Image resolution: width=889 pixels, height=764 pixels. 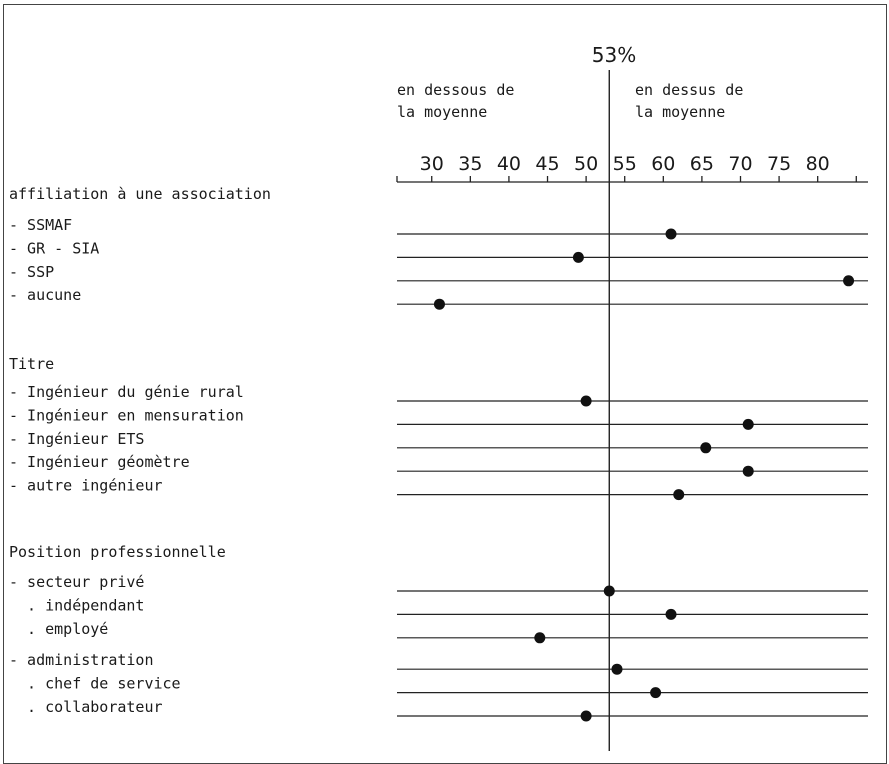 What do you see at coordinates (126, 415) in the screenshot?
I see `row-label: - Ingénieur en mensuration` at bounding box center [126, 415].